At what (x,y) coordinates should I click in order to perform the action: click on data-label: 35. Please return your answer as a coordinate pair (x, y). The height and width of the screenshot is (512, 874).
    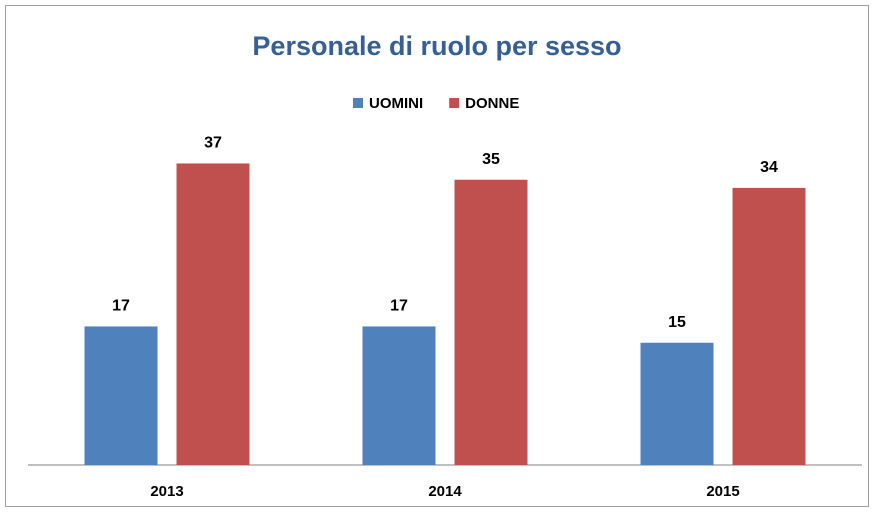
    Looking at the image, I should click on (491, 159).